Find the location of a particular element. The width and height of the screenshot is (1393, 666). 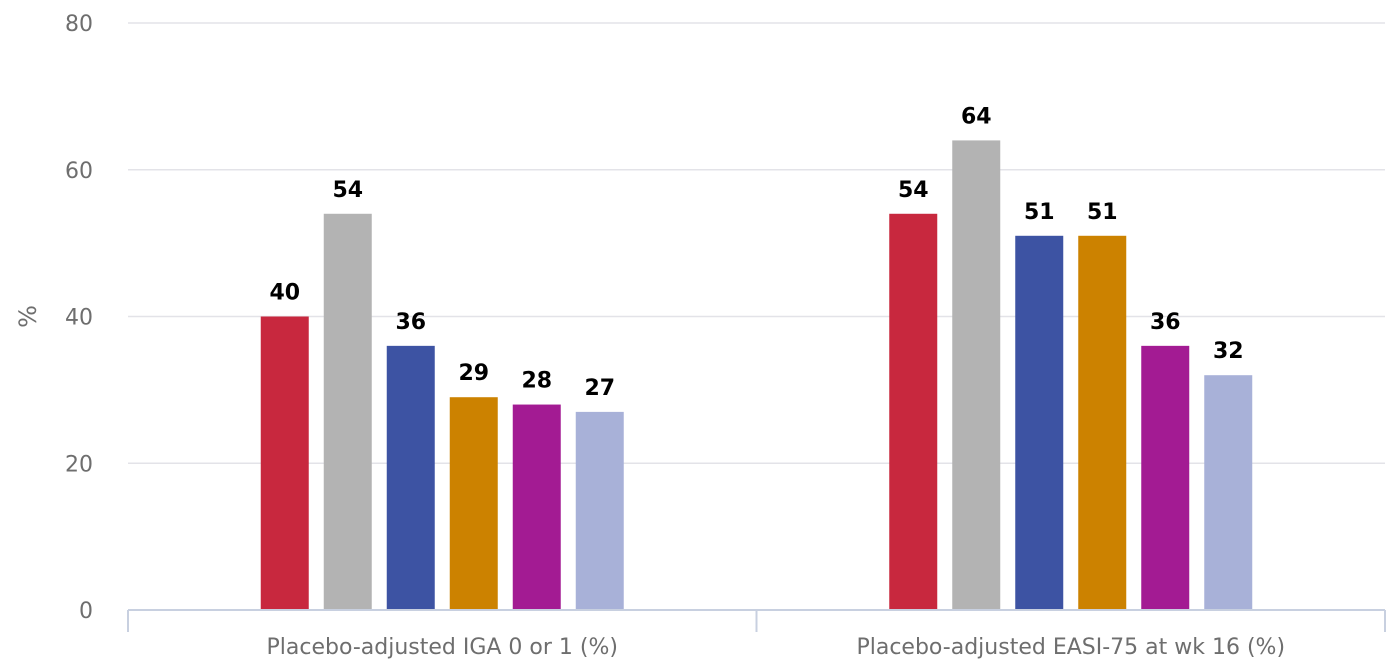

data-label: 28 is located at coordinates (536, 381).